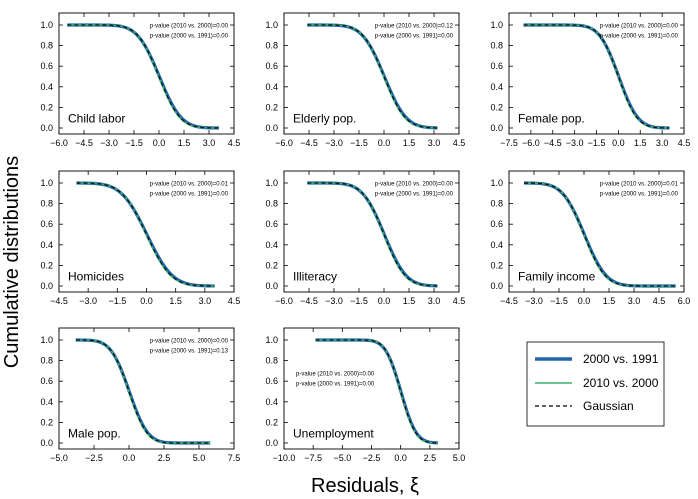 The height and width of the screenshot is (499, 698). I want to click on panel-title: Male pop., so click(94, 433).